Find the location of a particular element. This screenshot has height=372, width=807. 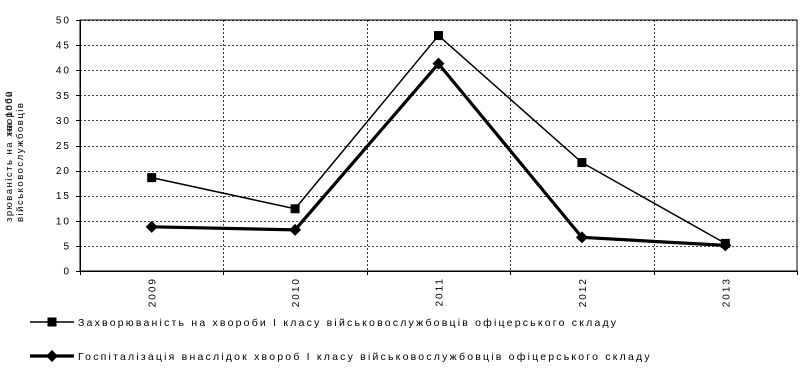

y-tick-label: 25 is located at coordinates (63, 146).